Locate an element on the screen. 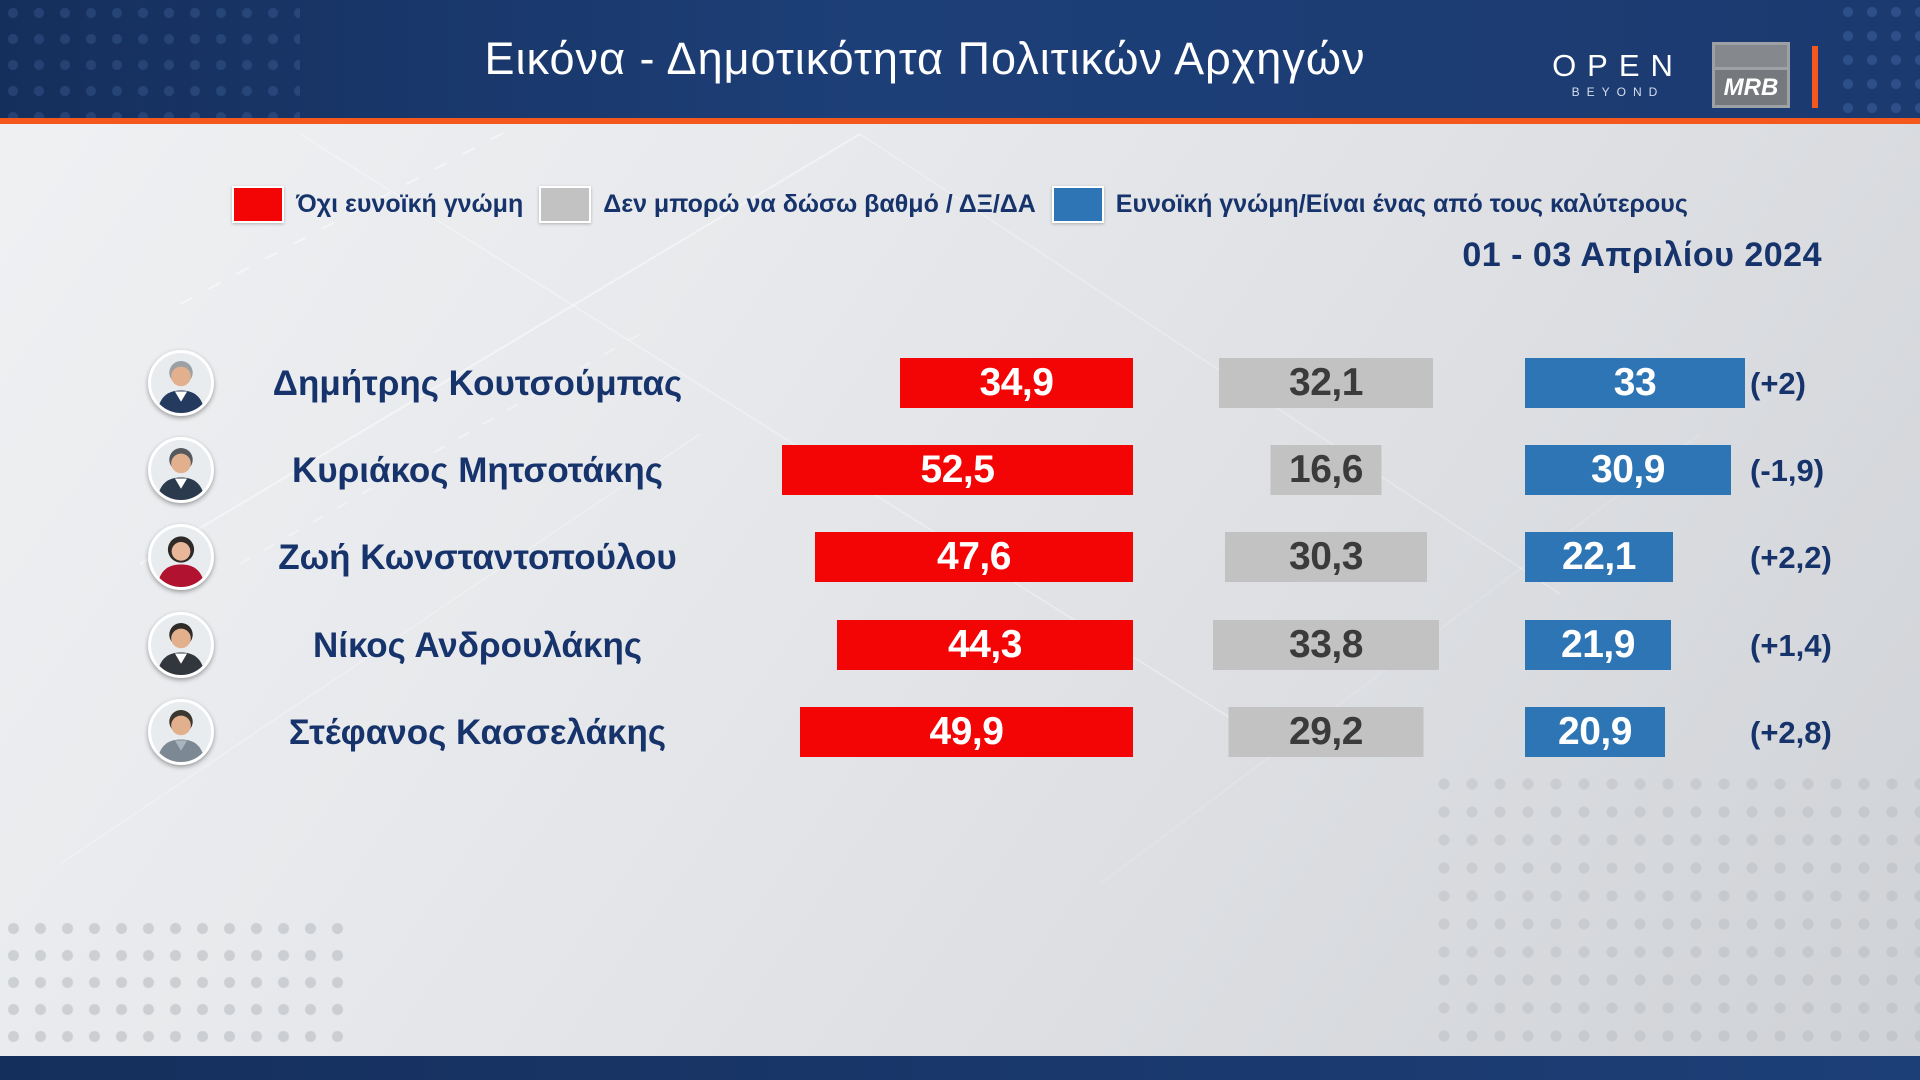 This screenshot has height=1080, width=1920. leader-name: Κυριάκος Μητσοτάκης is located at coordinates (477, 470).